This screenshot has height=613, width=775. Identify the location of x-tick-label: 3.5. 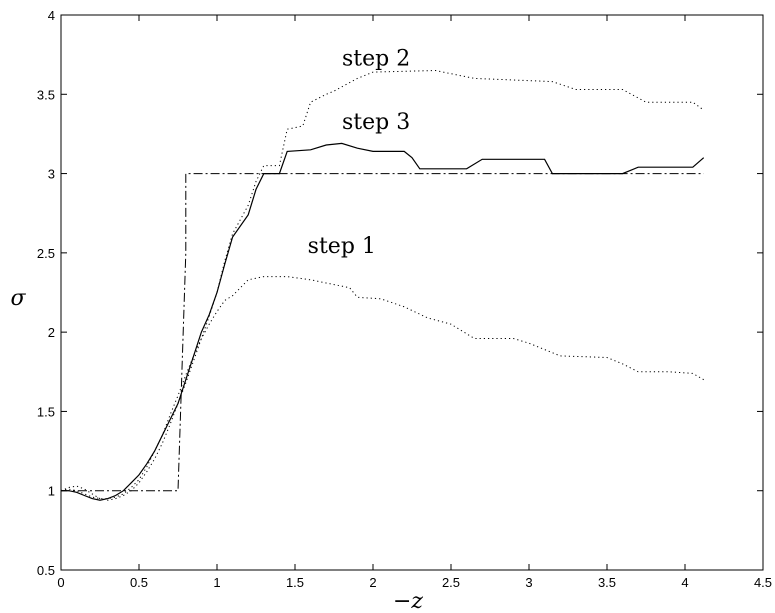
(607, 582).